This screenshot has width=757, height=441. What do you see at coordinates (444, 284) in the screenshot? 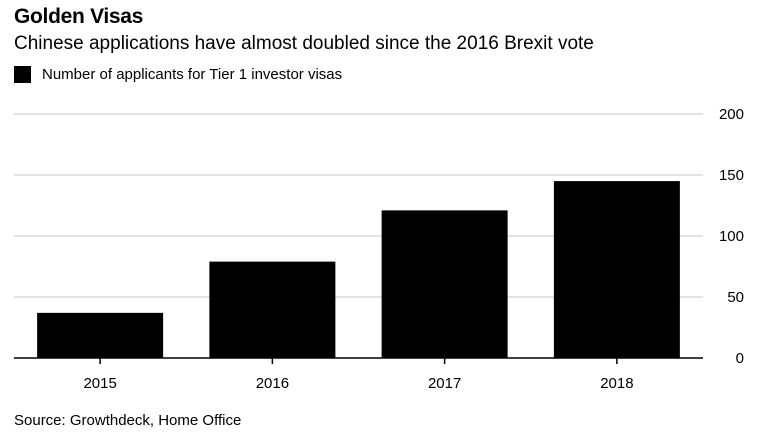
I see `bar-2017` at bounding box center [444, 284].